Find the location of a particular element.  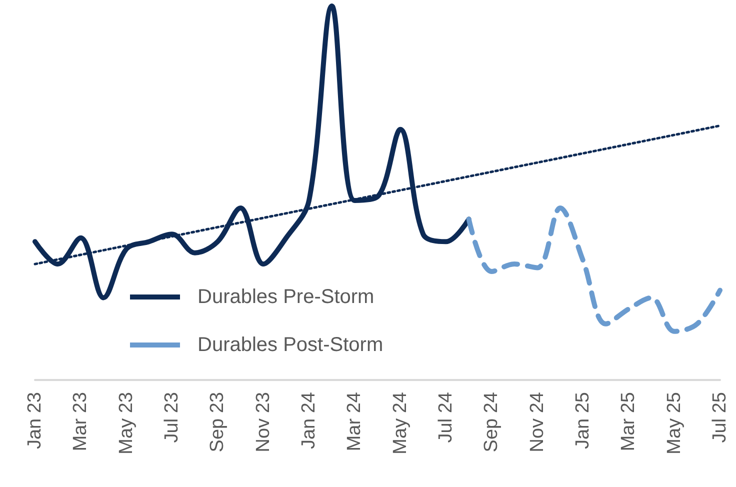

x-tick-label: Jul 25 is located at coordinates (720, 417).